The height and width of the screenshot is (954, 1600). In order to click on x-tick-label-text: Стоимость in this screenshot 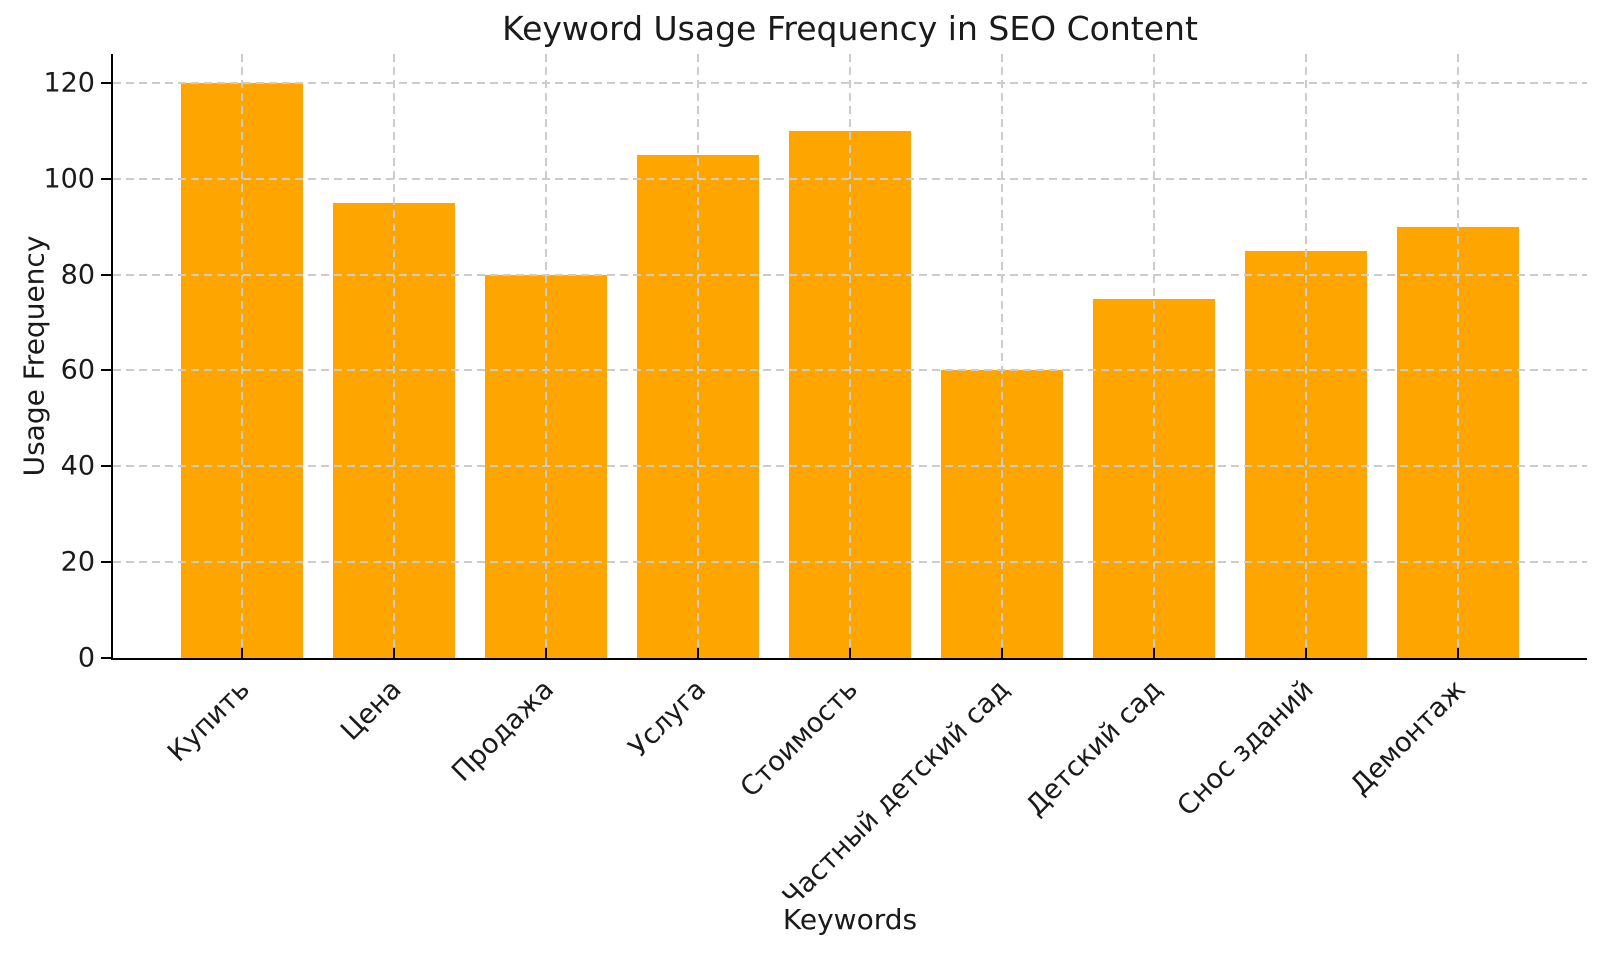, I will do `click(799, 739)`.